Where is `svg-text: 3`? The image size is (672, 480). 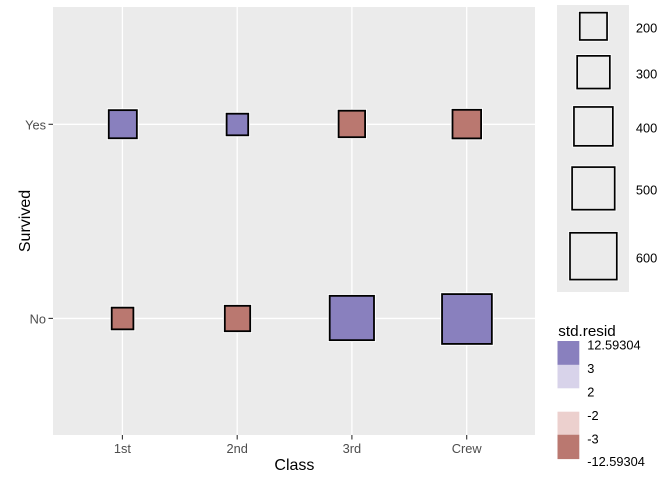
svg-text: 3 is located at coordinates (590, 368).